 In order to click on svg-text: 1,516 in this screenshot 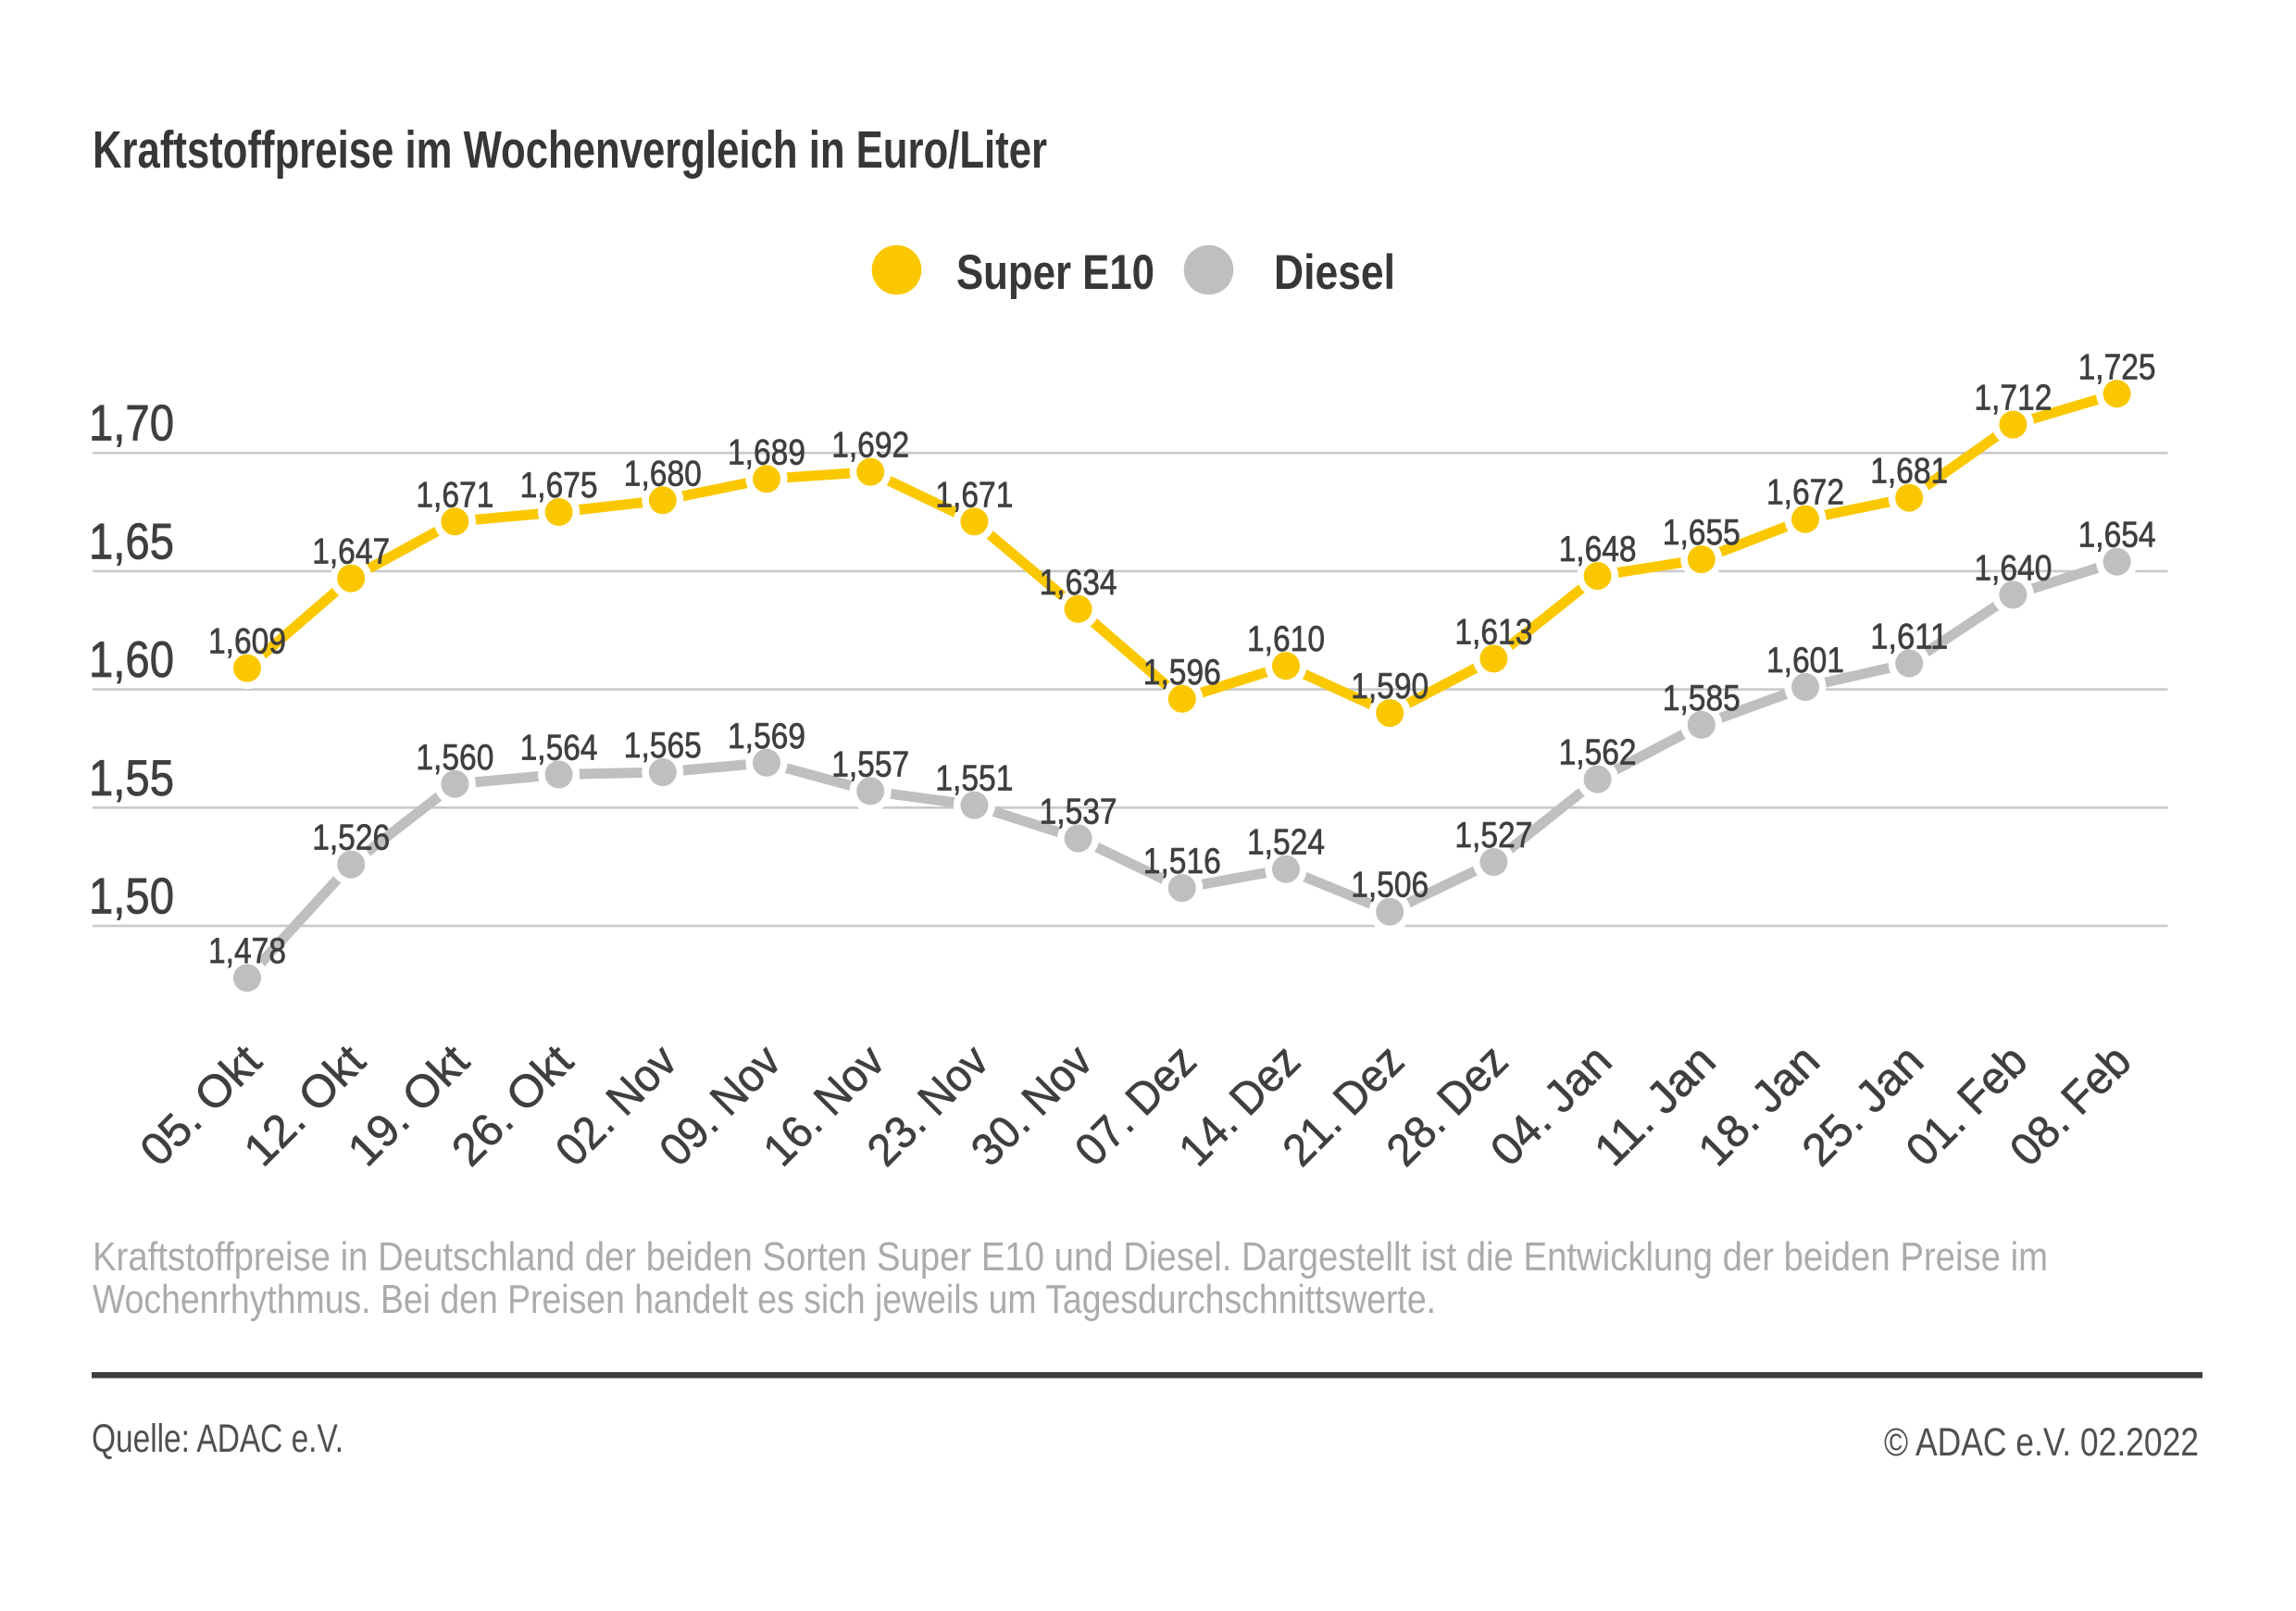, I will do `click(1182, 861)`.